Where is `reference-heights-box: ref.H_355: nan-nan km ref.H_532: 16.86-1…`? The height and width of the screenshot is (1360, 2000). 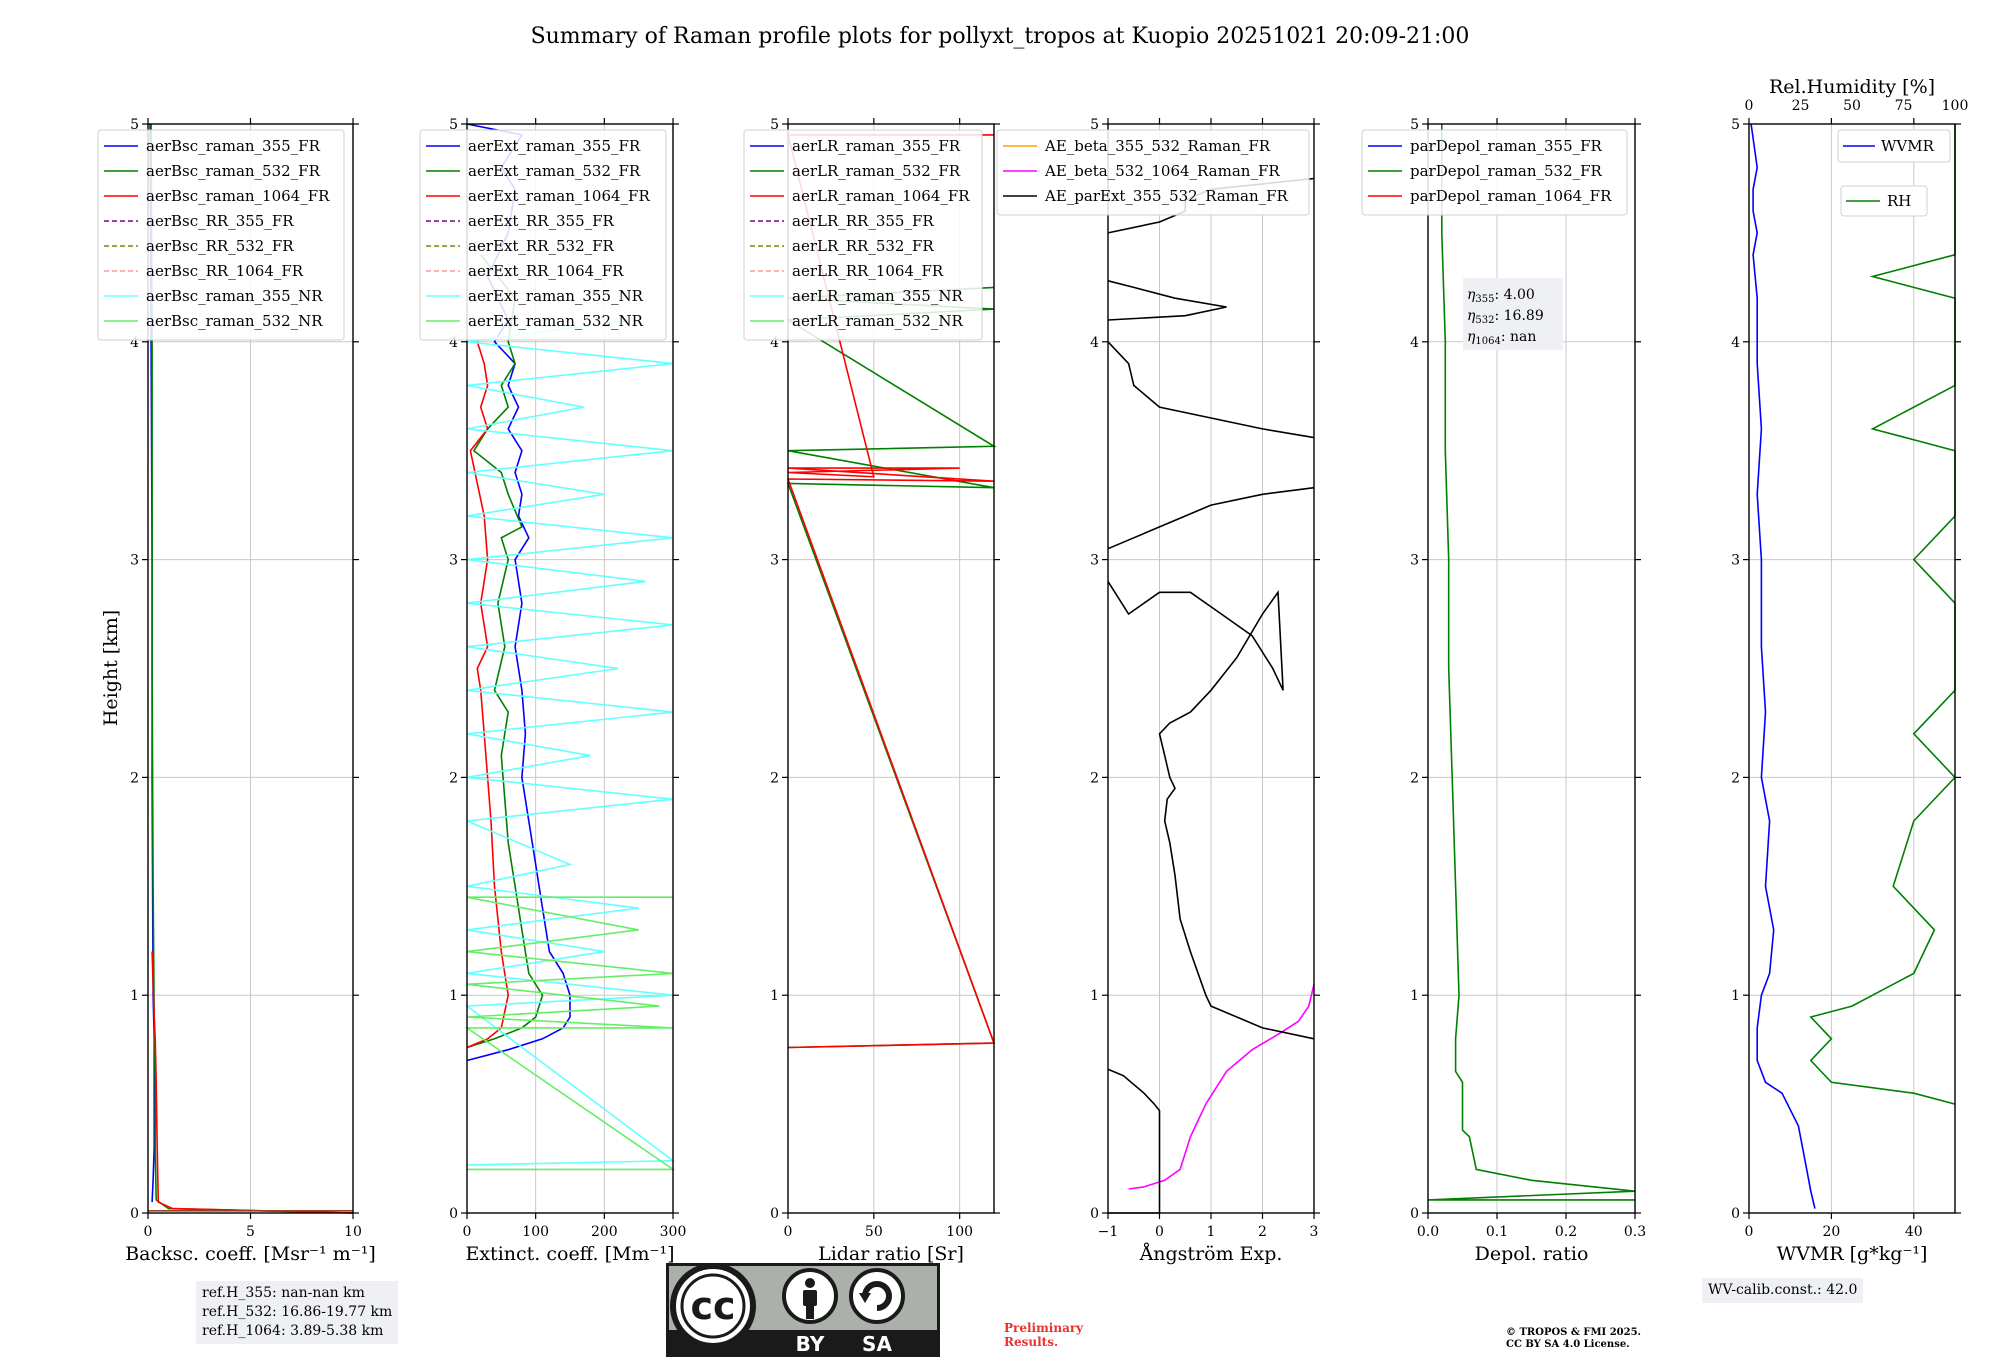
reference-heights-box: ref.H_355: nan-nan km ref.H_532: 16.86-1… is located at coordinates (297, 1312).